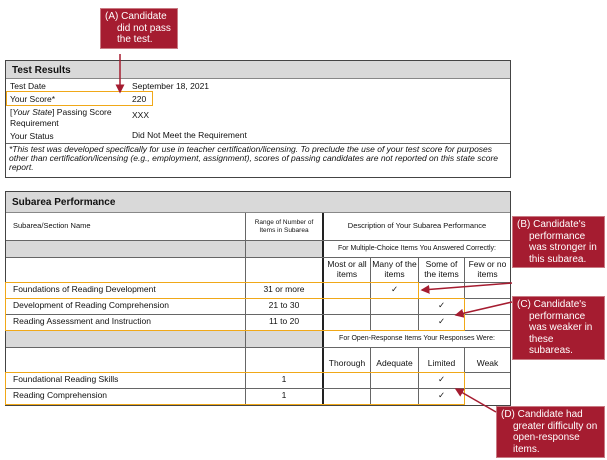  I want to click on mc-level-header: Most or all items, so click(347, 269).